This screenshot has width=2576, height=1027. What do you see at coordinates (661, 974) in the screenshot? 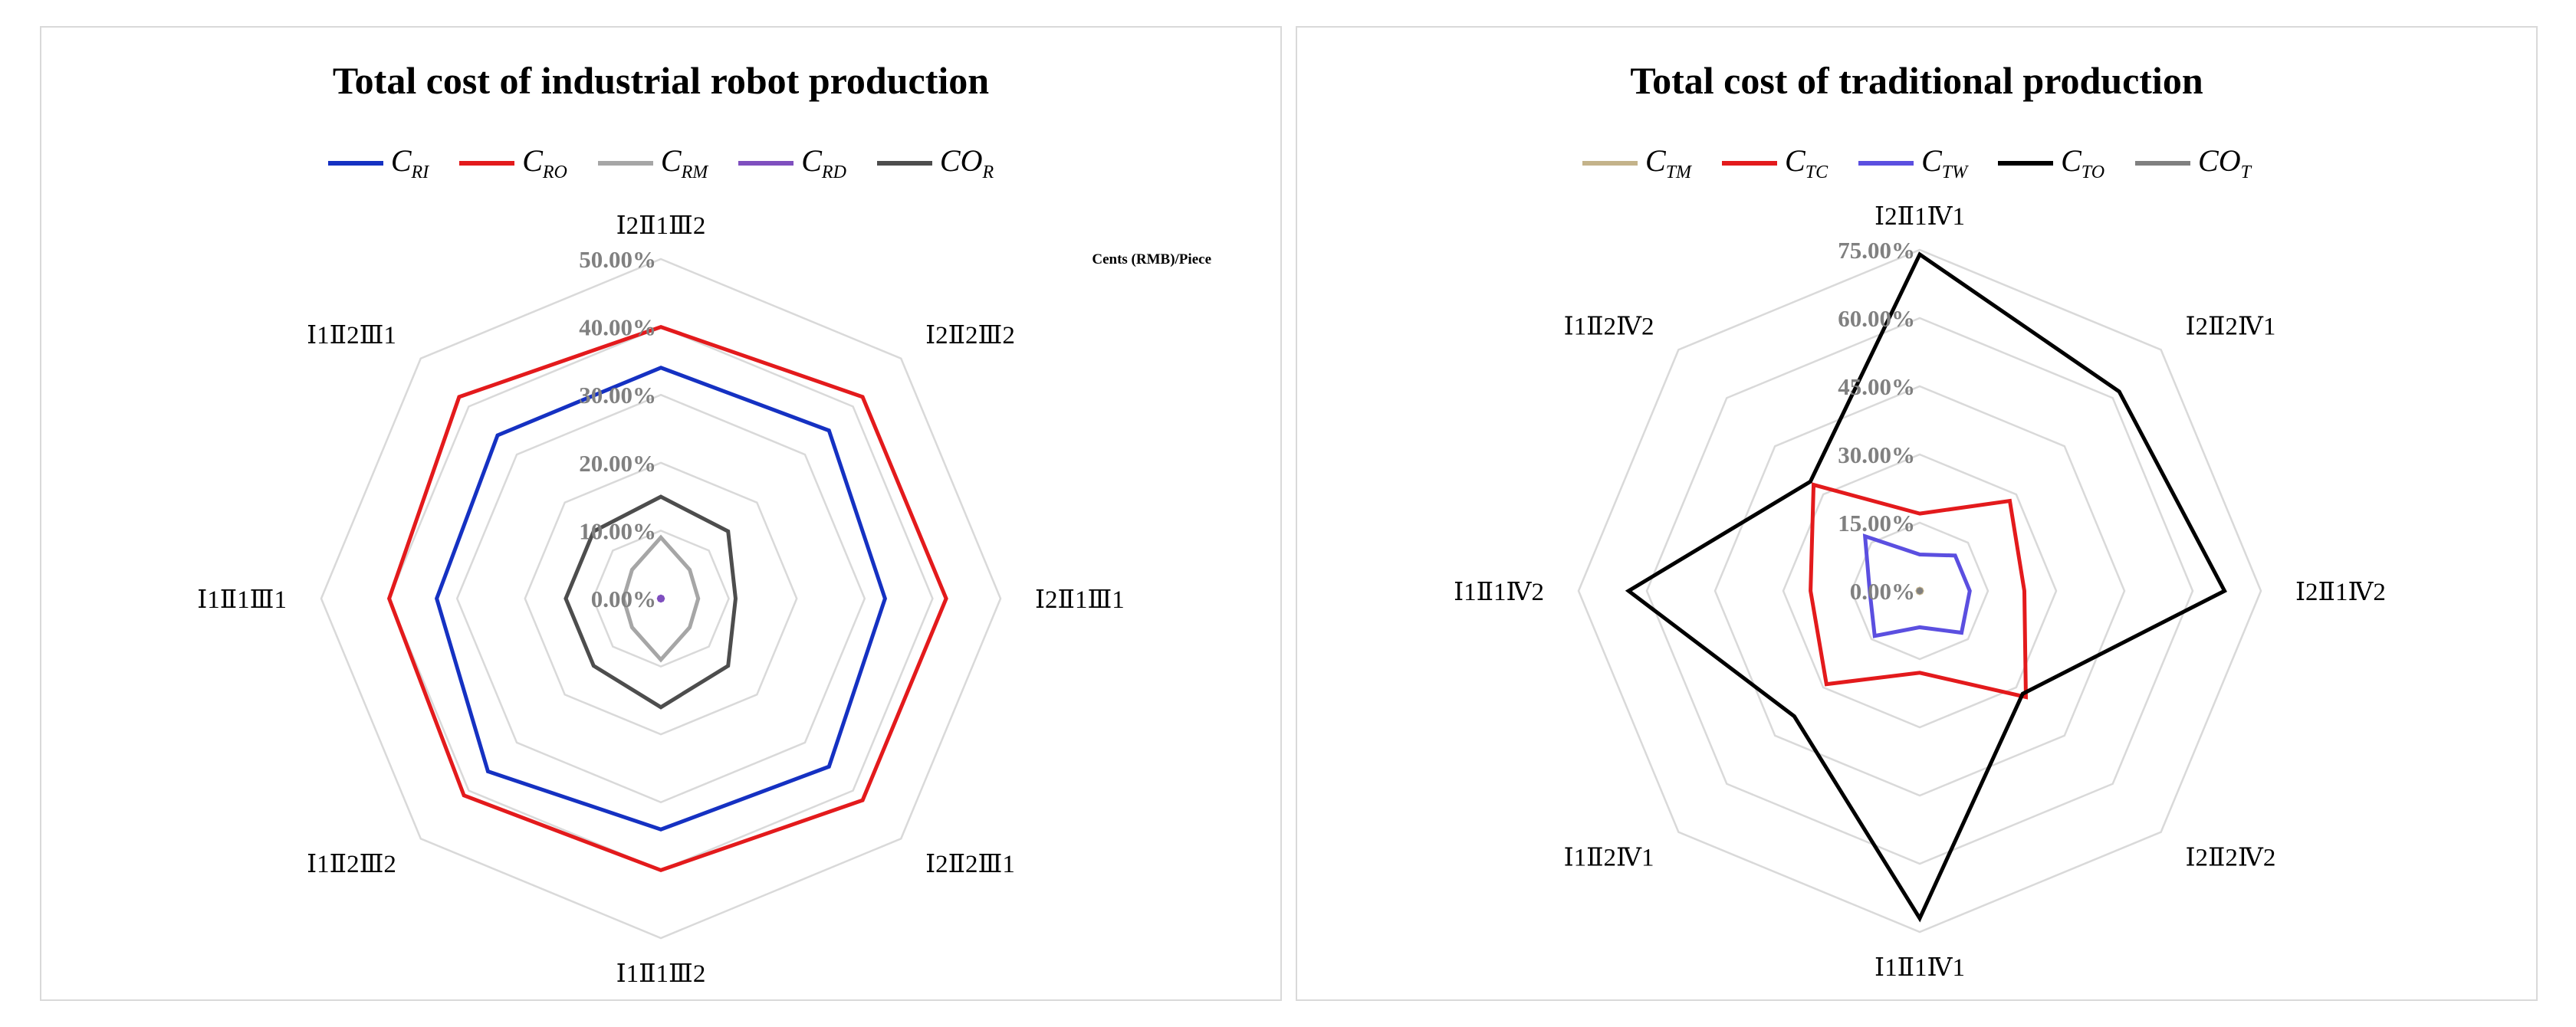
I see `category-label: Ⅰ1Ⅱ1Ⅲ2` at bounding box center [661, 974].